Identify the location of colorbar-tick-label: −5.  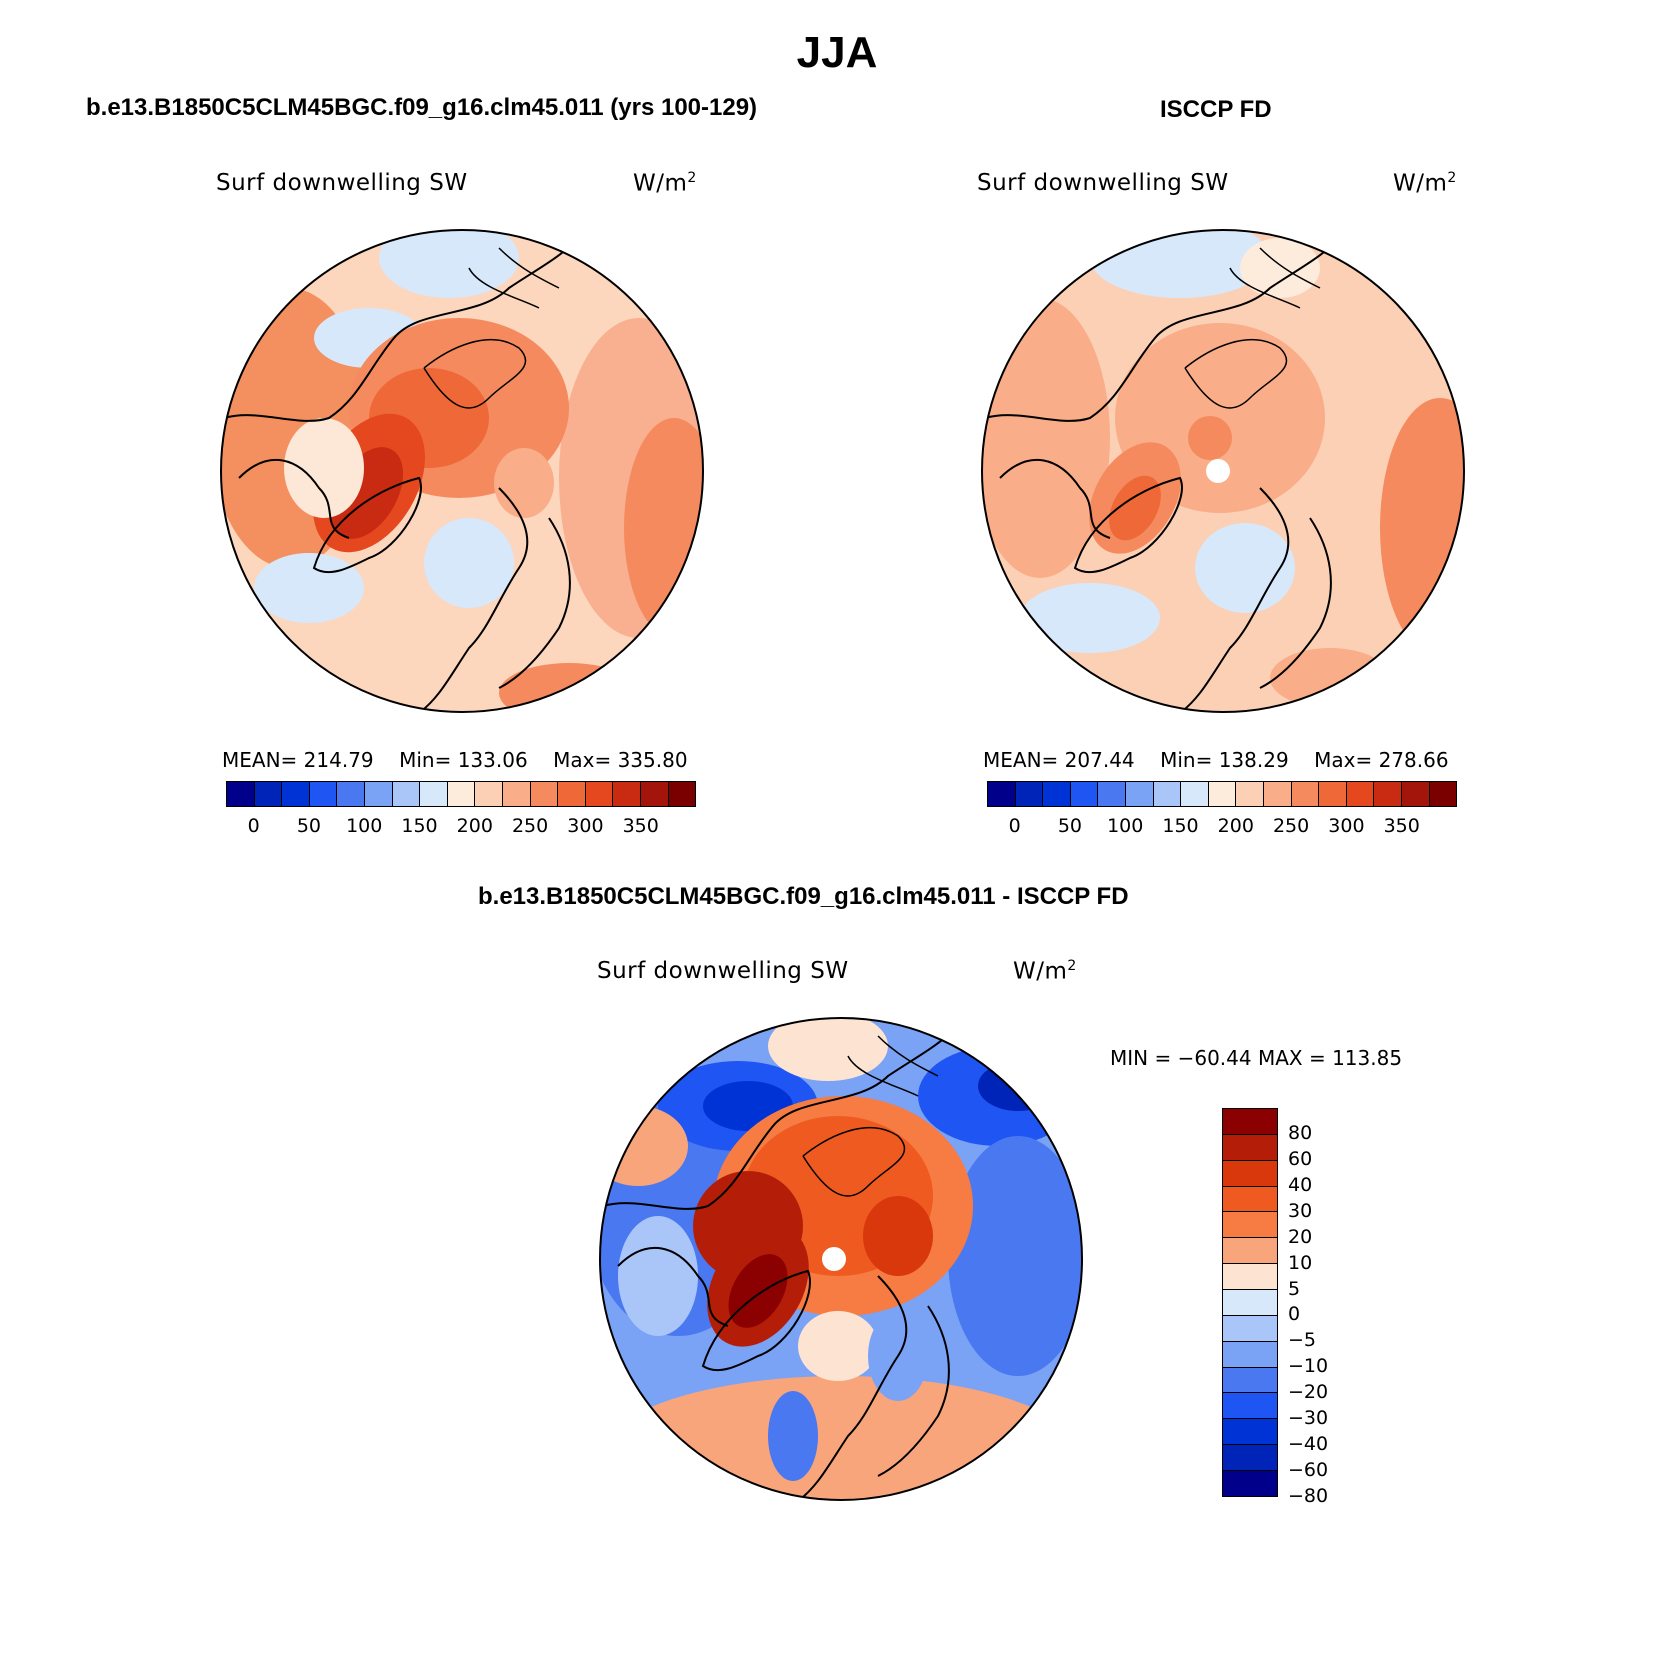
(1302, 1340).